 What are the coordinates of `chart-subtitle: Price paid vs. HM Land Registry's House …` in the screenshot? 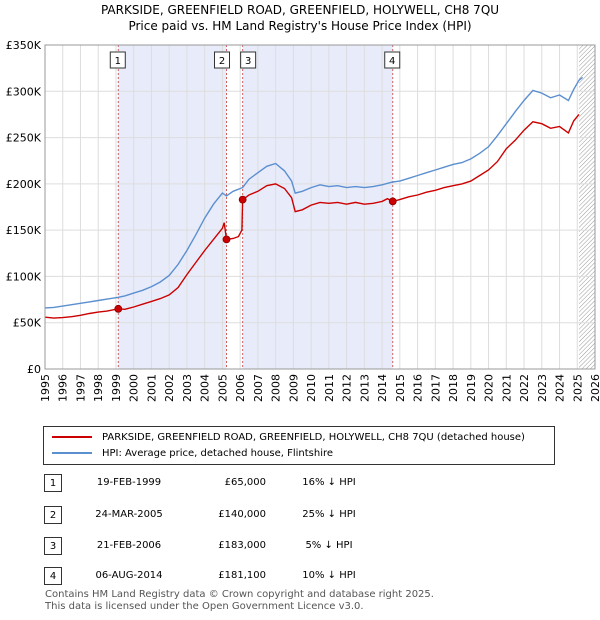 It's located at (300, 26).